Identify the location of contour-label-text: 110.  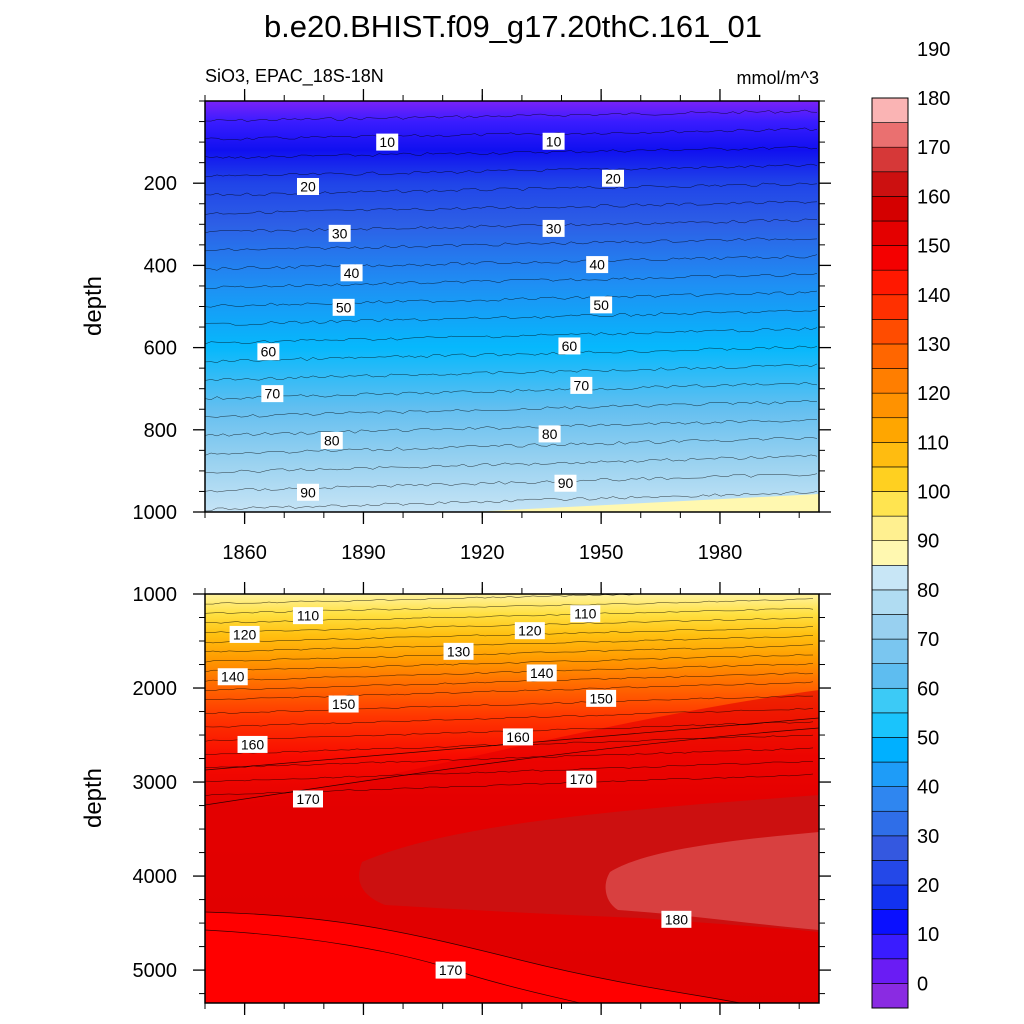
(308, 616).